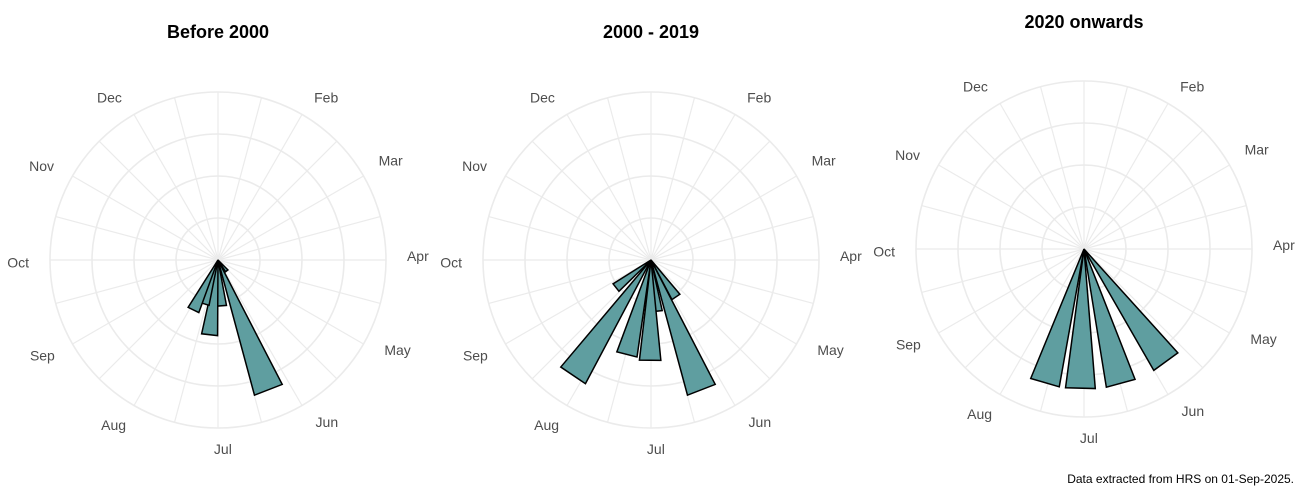 The image size is (1300, 500). Describe the element at coordinates (218, 32) in the screenshot. I see `panel-title: Before 2000` at that location.